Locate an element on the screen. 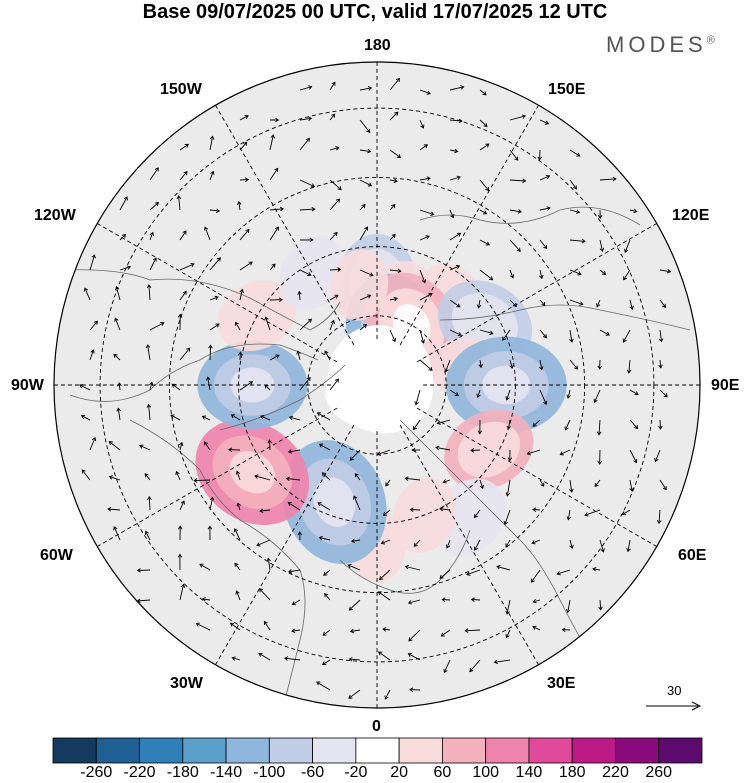  pole-blank-area is located at coordinates (379, 379).